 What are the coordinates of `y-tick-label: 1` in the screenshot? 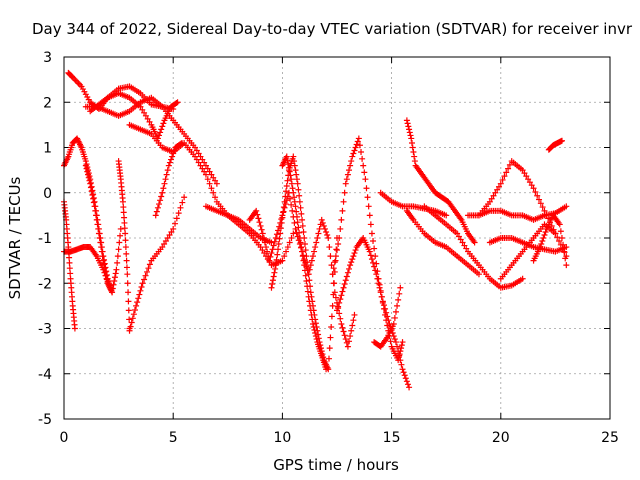 It's located at (47, 149).